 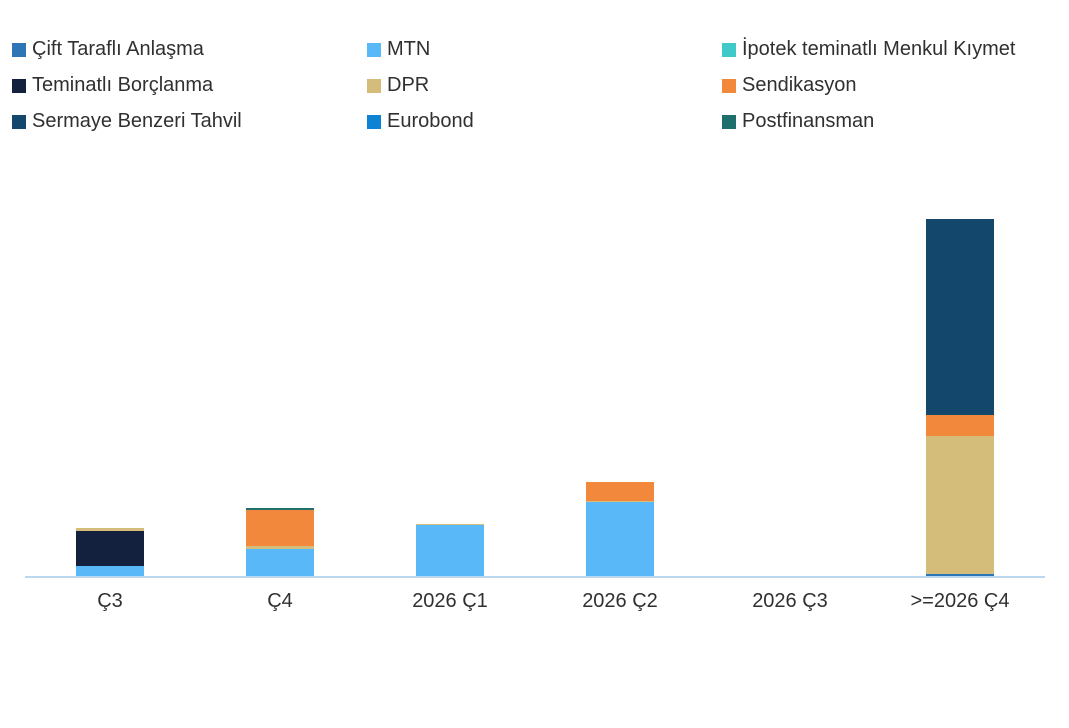 I want to click on x-axis-label: 2026 Ç1, so click(x=450, y=601).